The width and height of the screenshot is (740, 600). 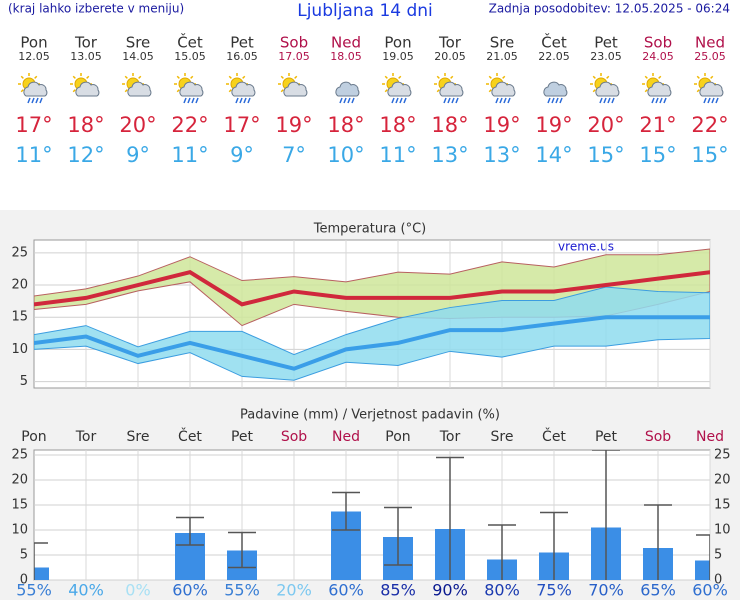 What do you see at coordinates (658, 56) in the screenshot?
I see `day-date: 24.05` at bounding box center [658, 56].